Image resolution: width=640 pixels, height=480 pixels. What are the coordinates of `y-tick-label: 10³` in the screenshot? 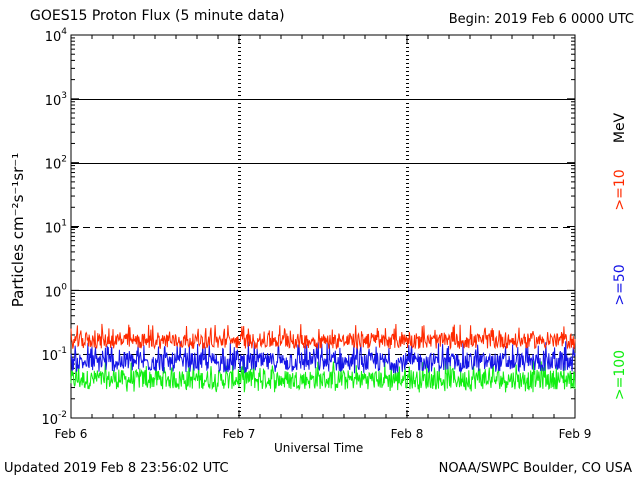 It's located at (56, 100).